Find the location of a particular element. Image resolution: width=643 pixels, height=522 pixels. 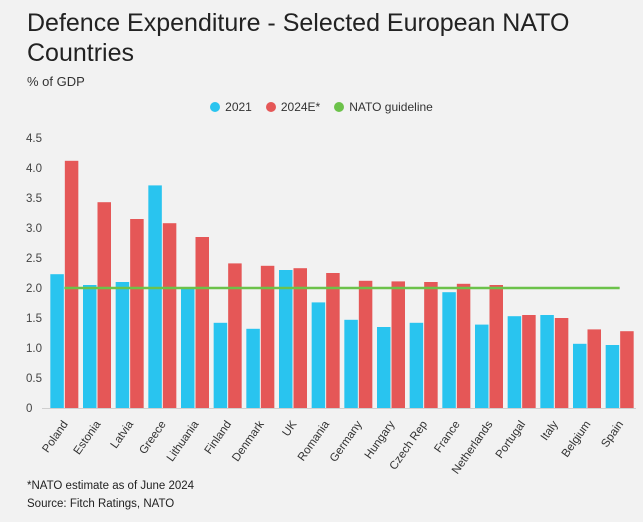

y-tick-label: 1.5 is located at coordinates (34, 319).